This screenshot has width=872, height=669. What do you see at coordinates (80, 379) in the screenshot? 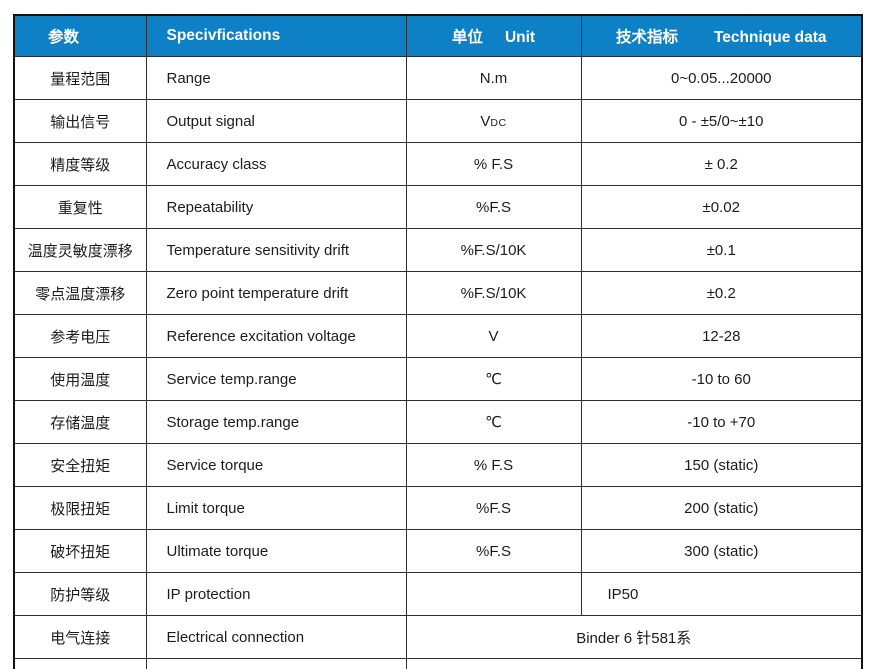
I see `param-cell: 使用温度` at bounding box center [80, 379].